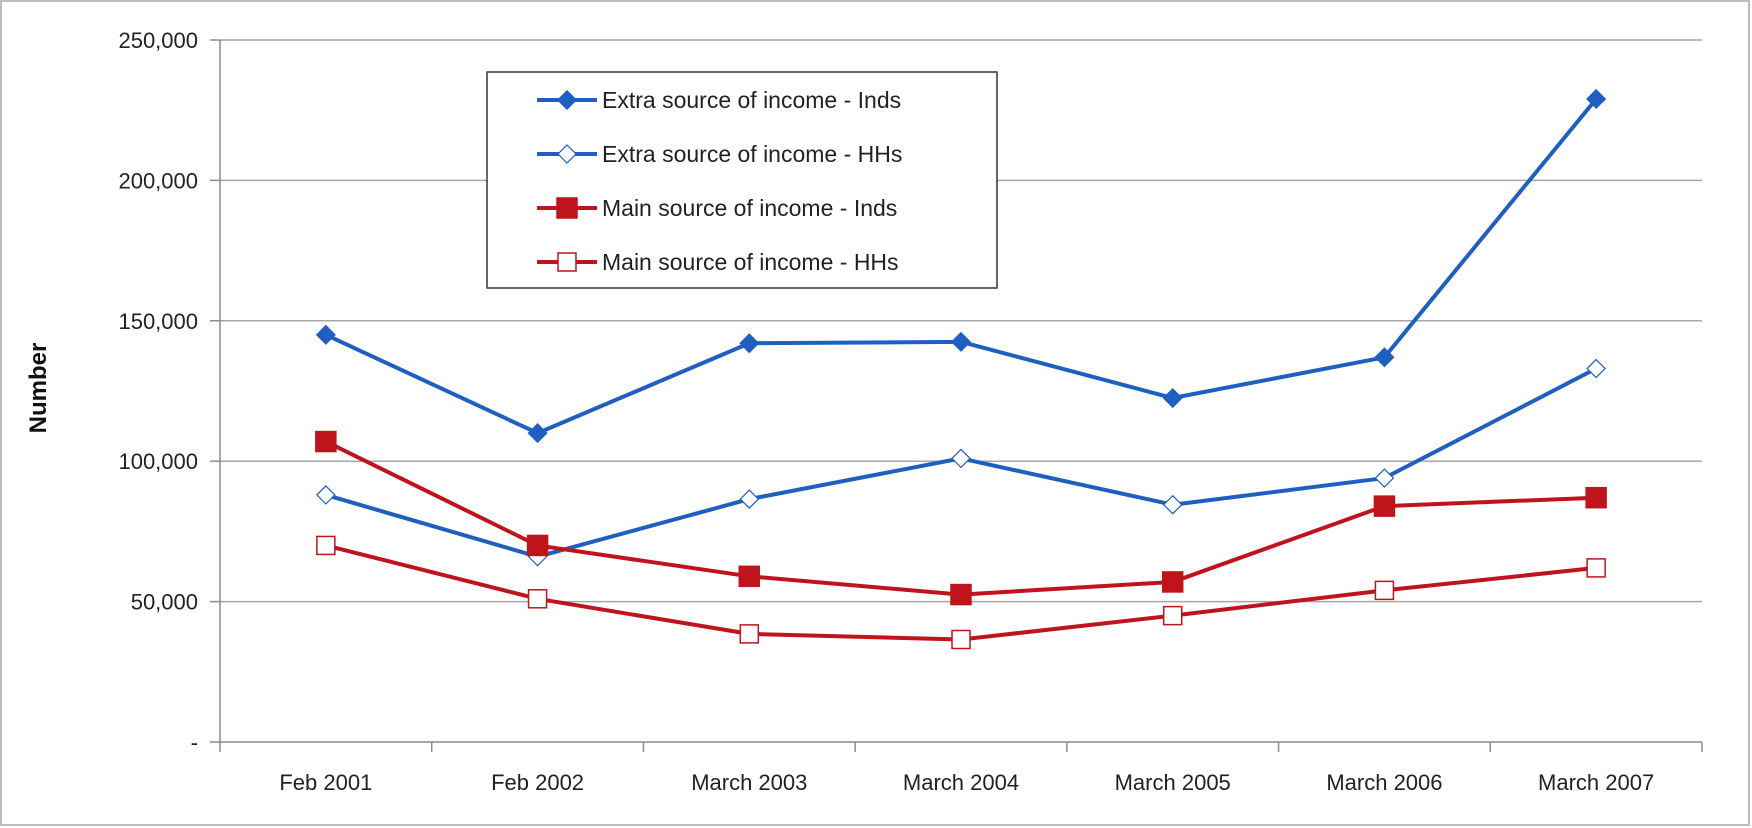 Image resolution: width=1752 pixels, height=828 pixels. What do you see at coordinates (169, 391) in the screenshot?
I see `y-axis-ticks: - 50,000 100,000 150,000 200,000 250,000` at bounding box center [169, 391].